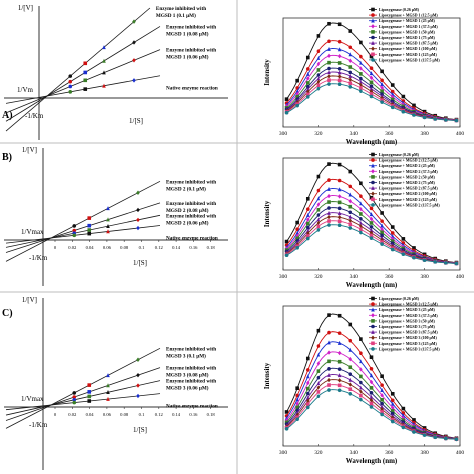 Image resolution: width=474 pixels, height=474 pixels. What do you see at coordinates (187, 33) in the screenshot?
I see `series-label: MGSD 1 (0.08 µM)` at bounding box center [187, 33].